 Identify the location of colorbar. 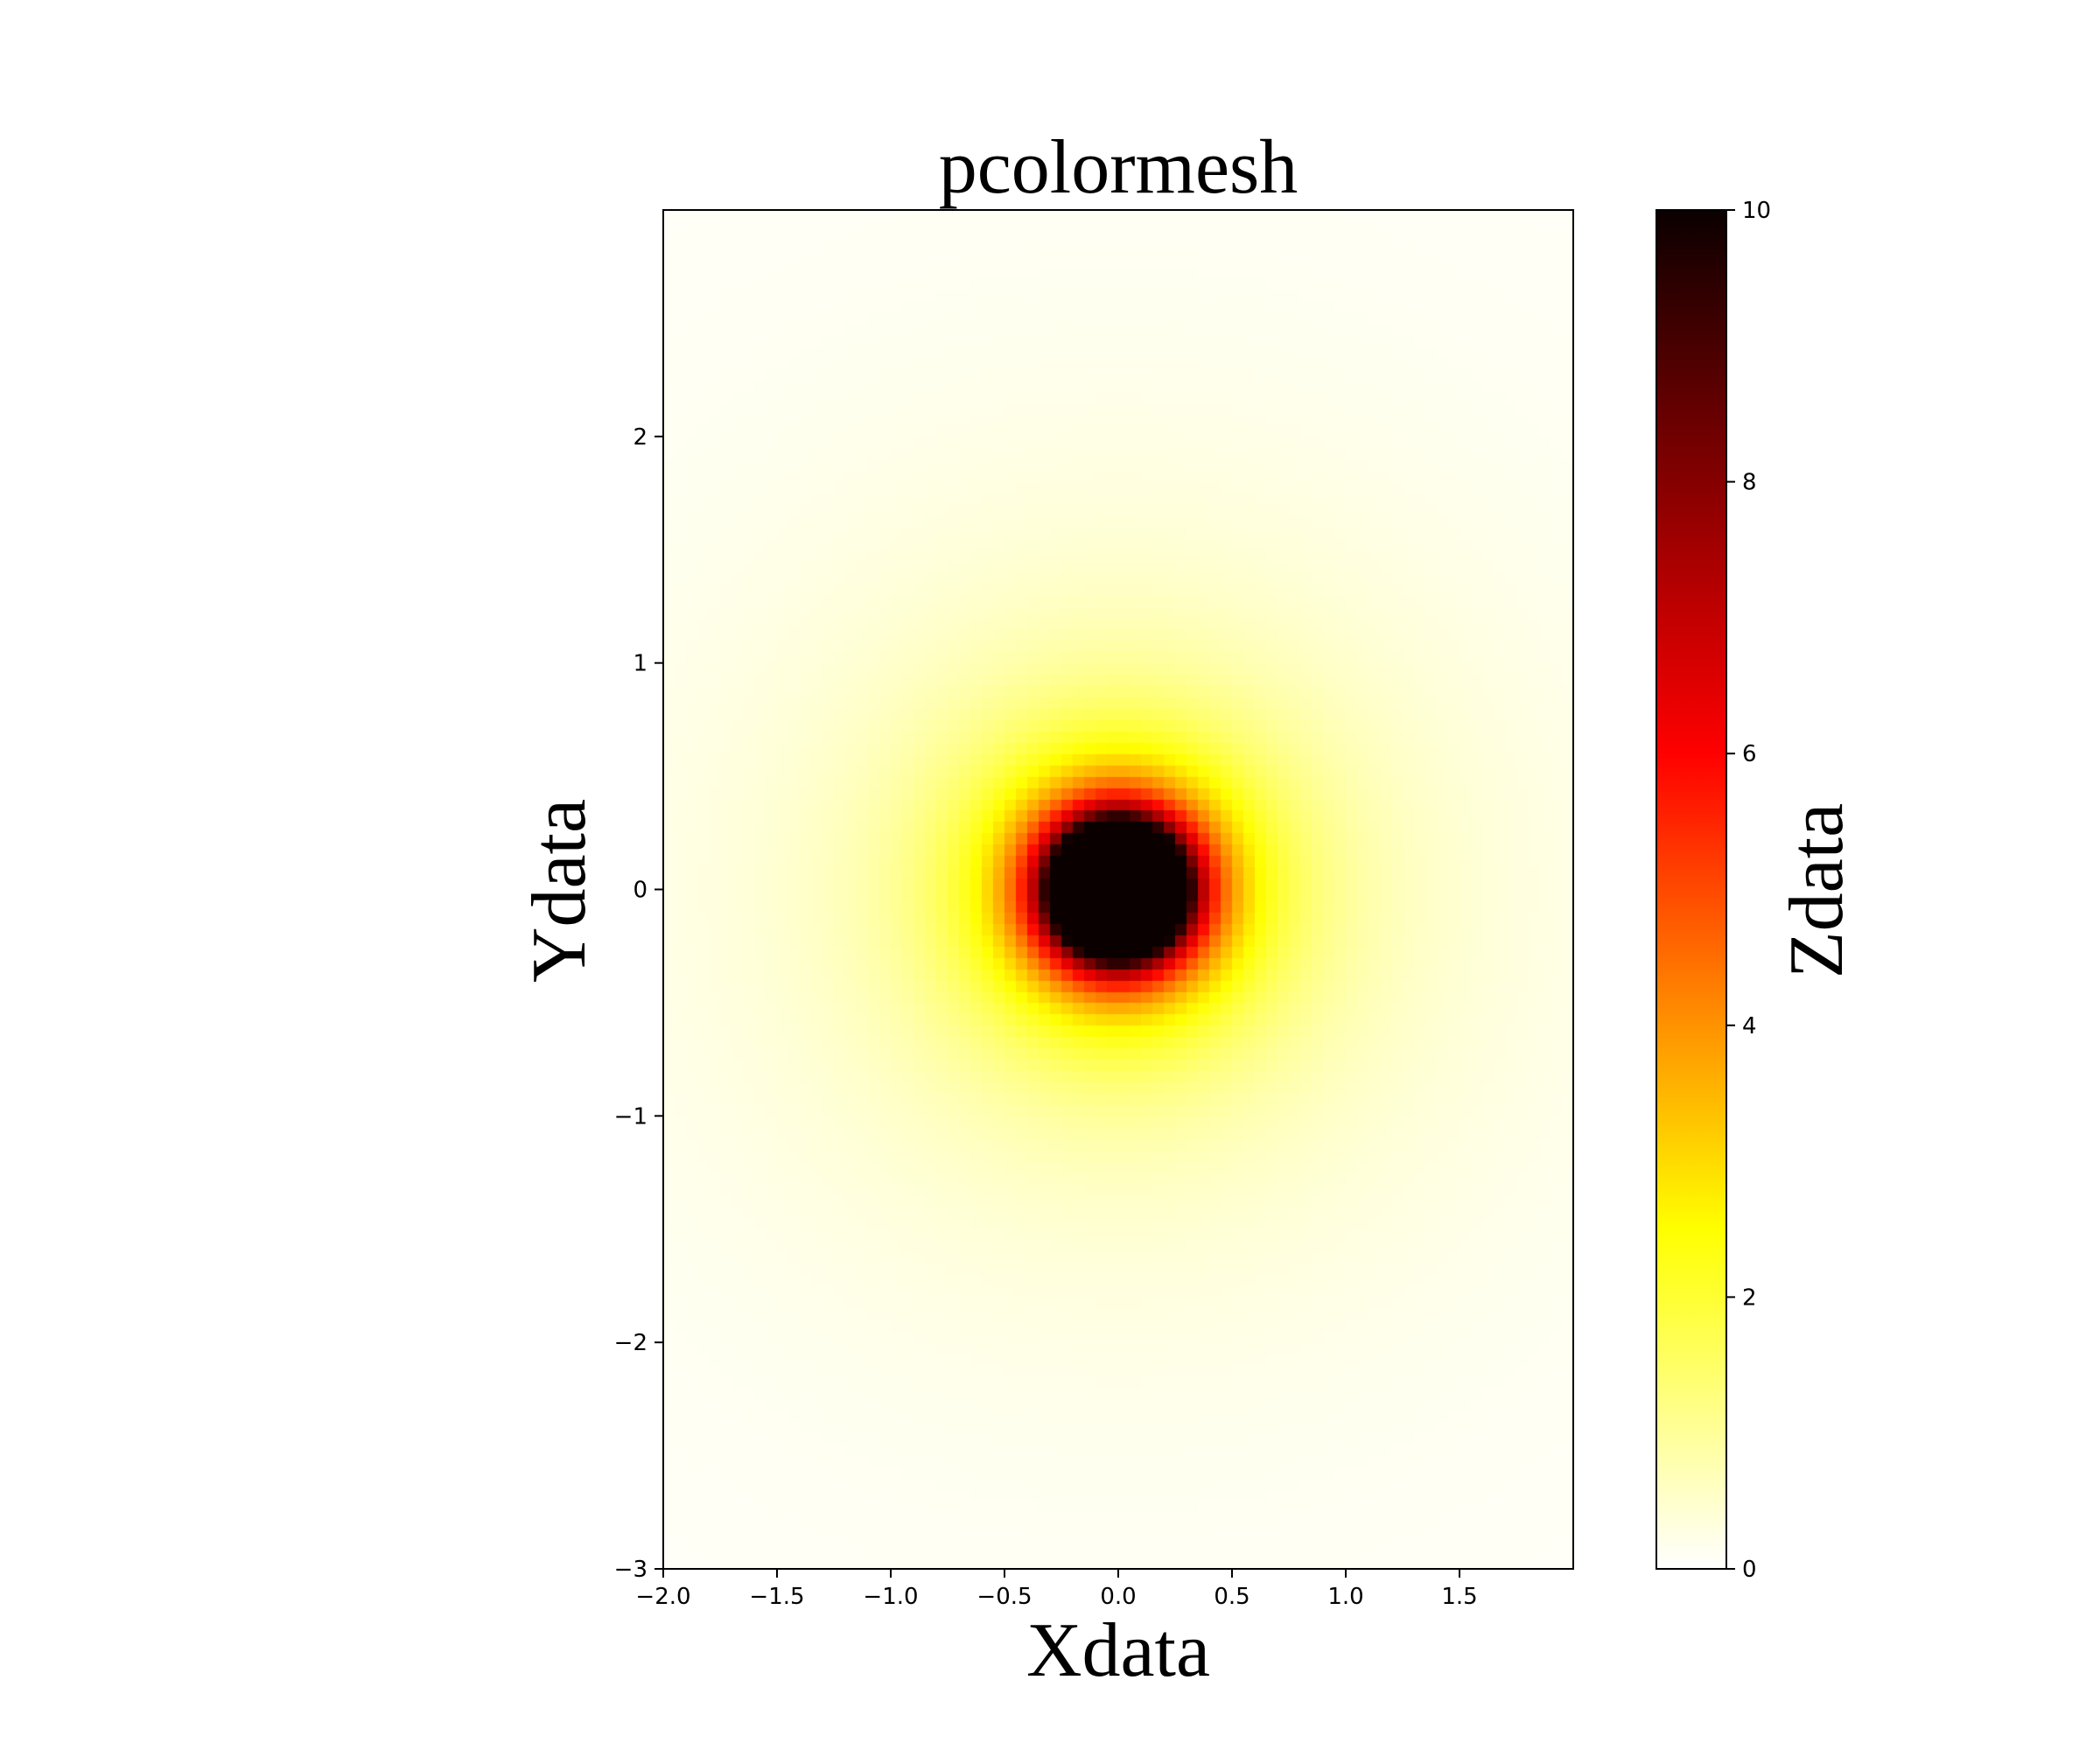
(1691, 889).